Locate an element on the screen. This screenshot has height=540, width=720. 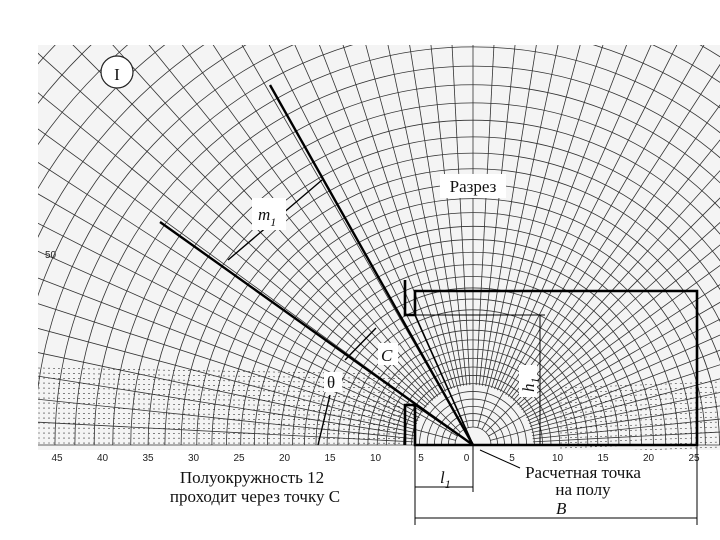
theta-label: θ is located at coordinates (331, 382).